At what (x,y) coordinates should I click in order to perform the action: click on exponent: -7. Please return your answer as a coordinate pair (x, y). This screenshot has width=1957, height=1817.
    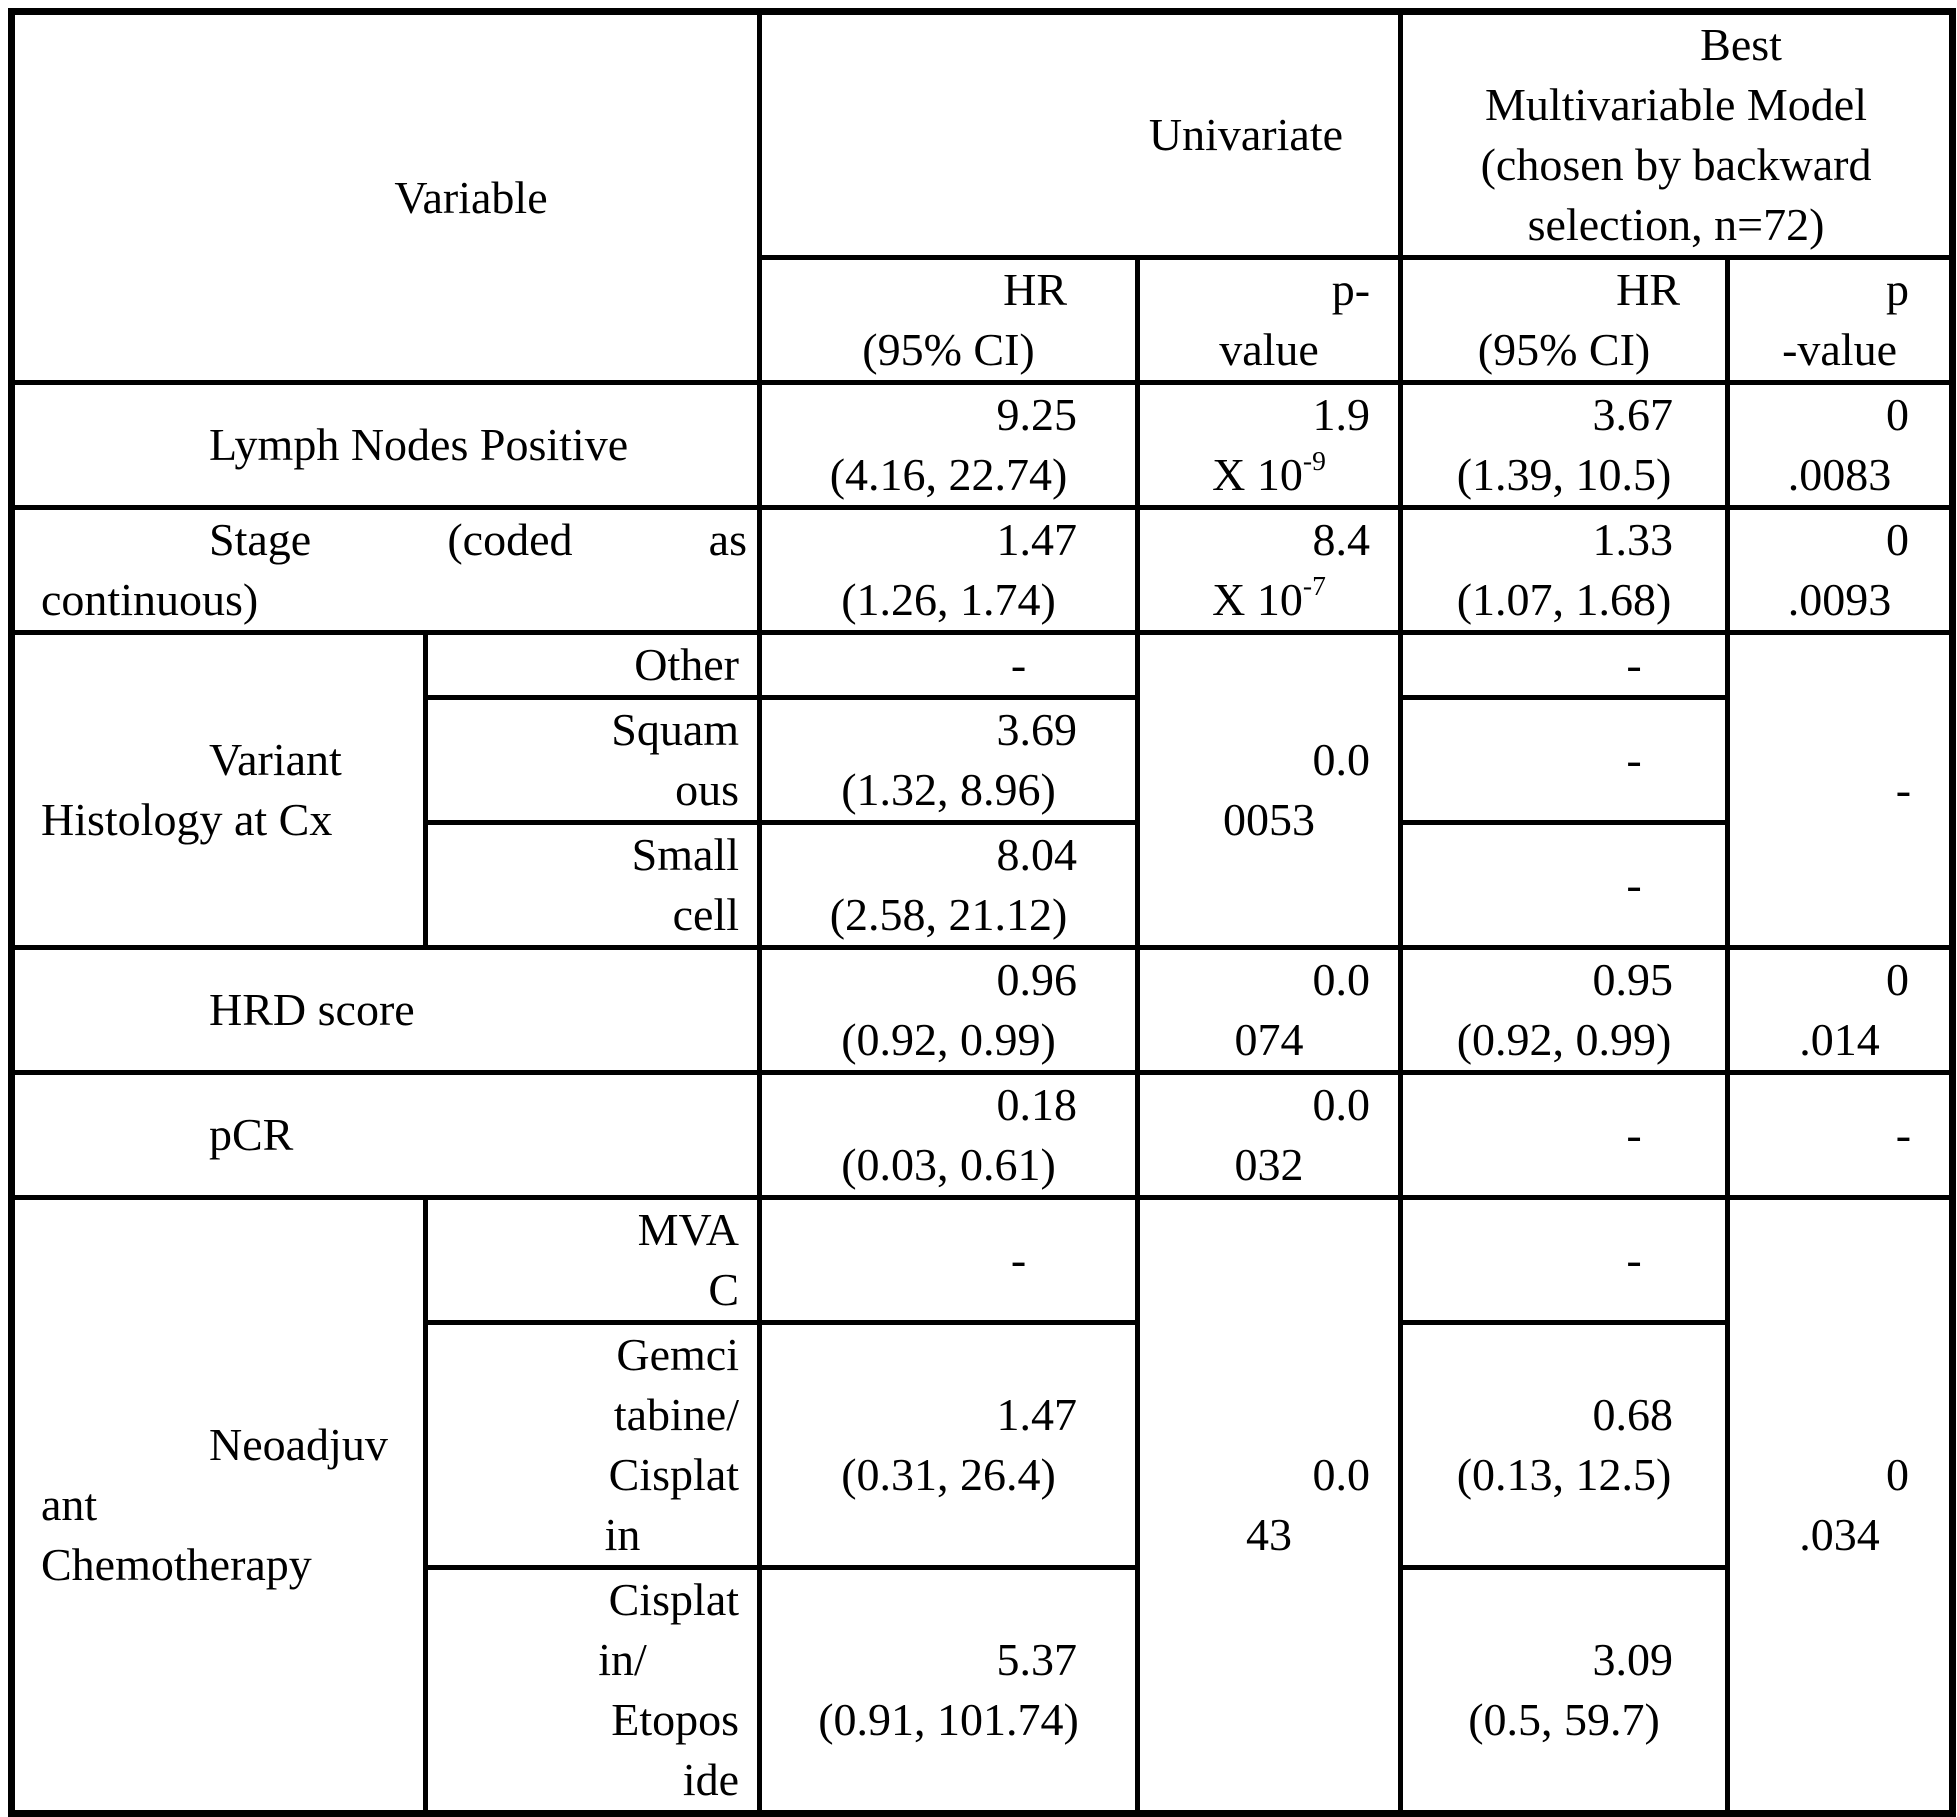
    Looking at the image, I should click on (1314, 585).